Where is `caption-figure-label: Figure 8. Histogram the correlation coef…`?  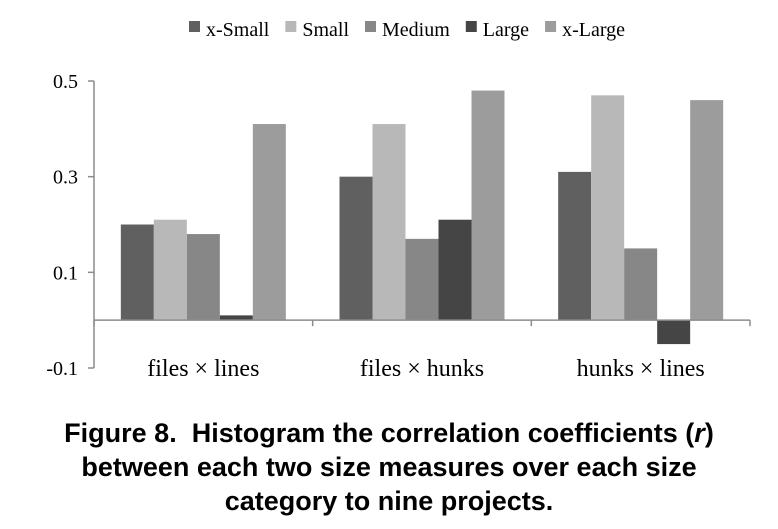 caption-figure-label: Figure 8. Histogram the correlation coef… is located at coordinates (379, 433).